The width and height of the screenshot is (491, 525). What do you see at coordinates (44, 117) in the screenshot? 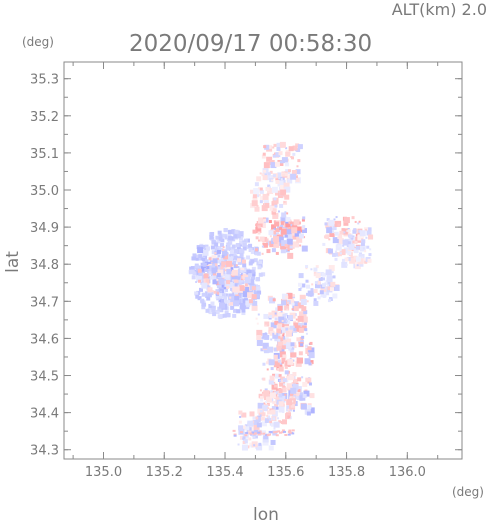
I see `y-tick-label: 35.2` at bounding box center [44, 117].